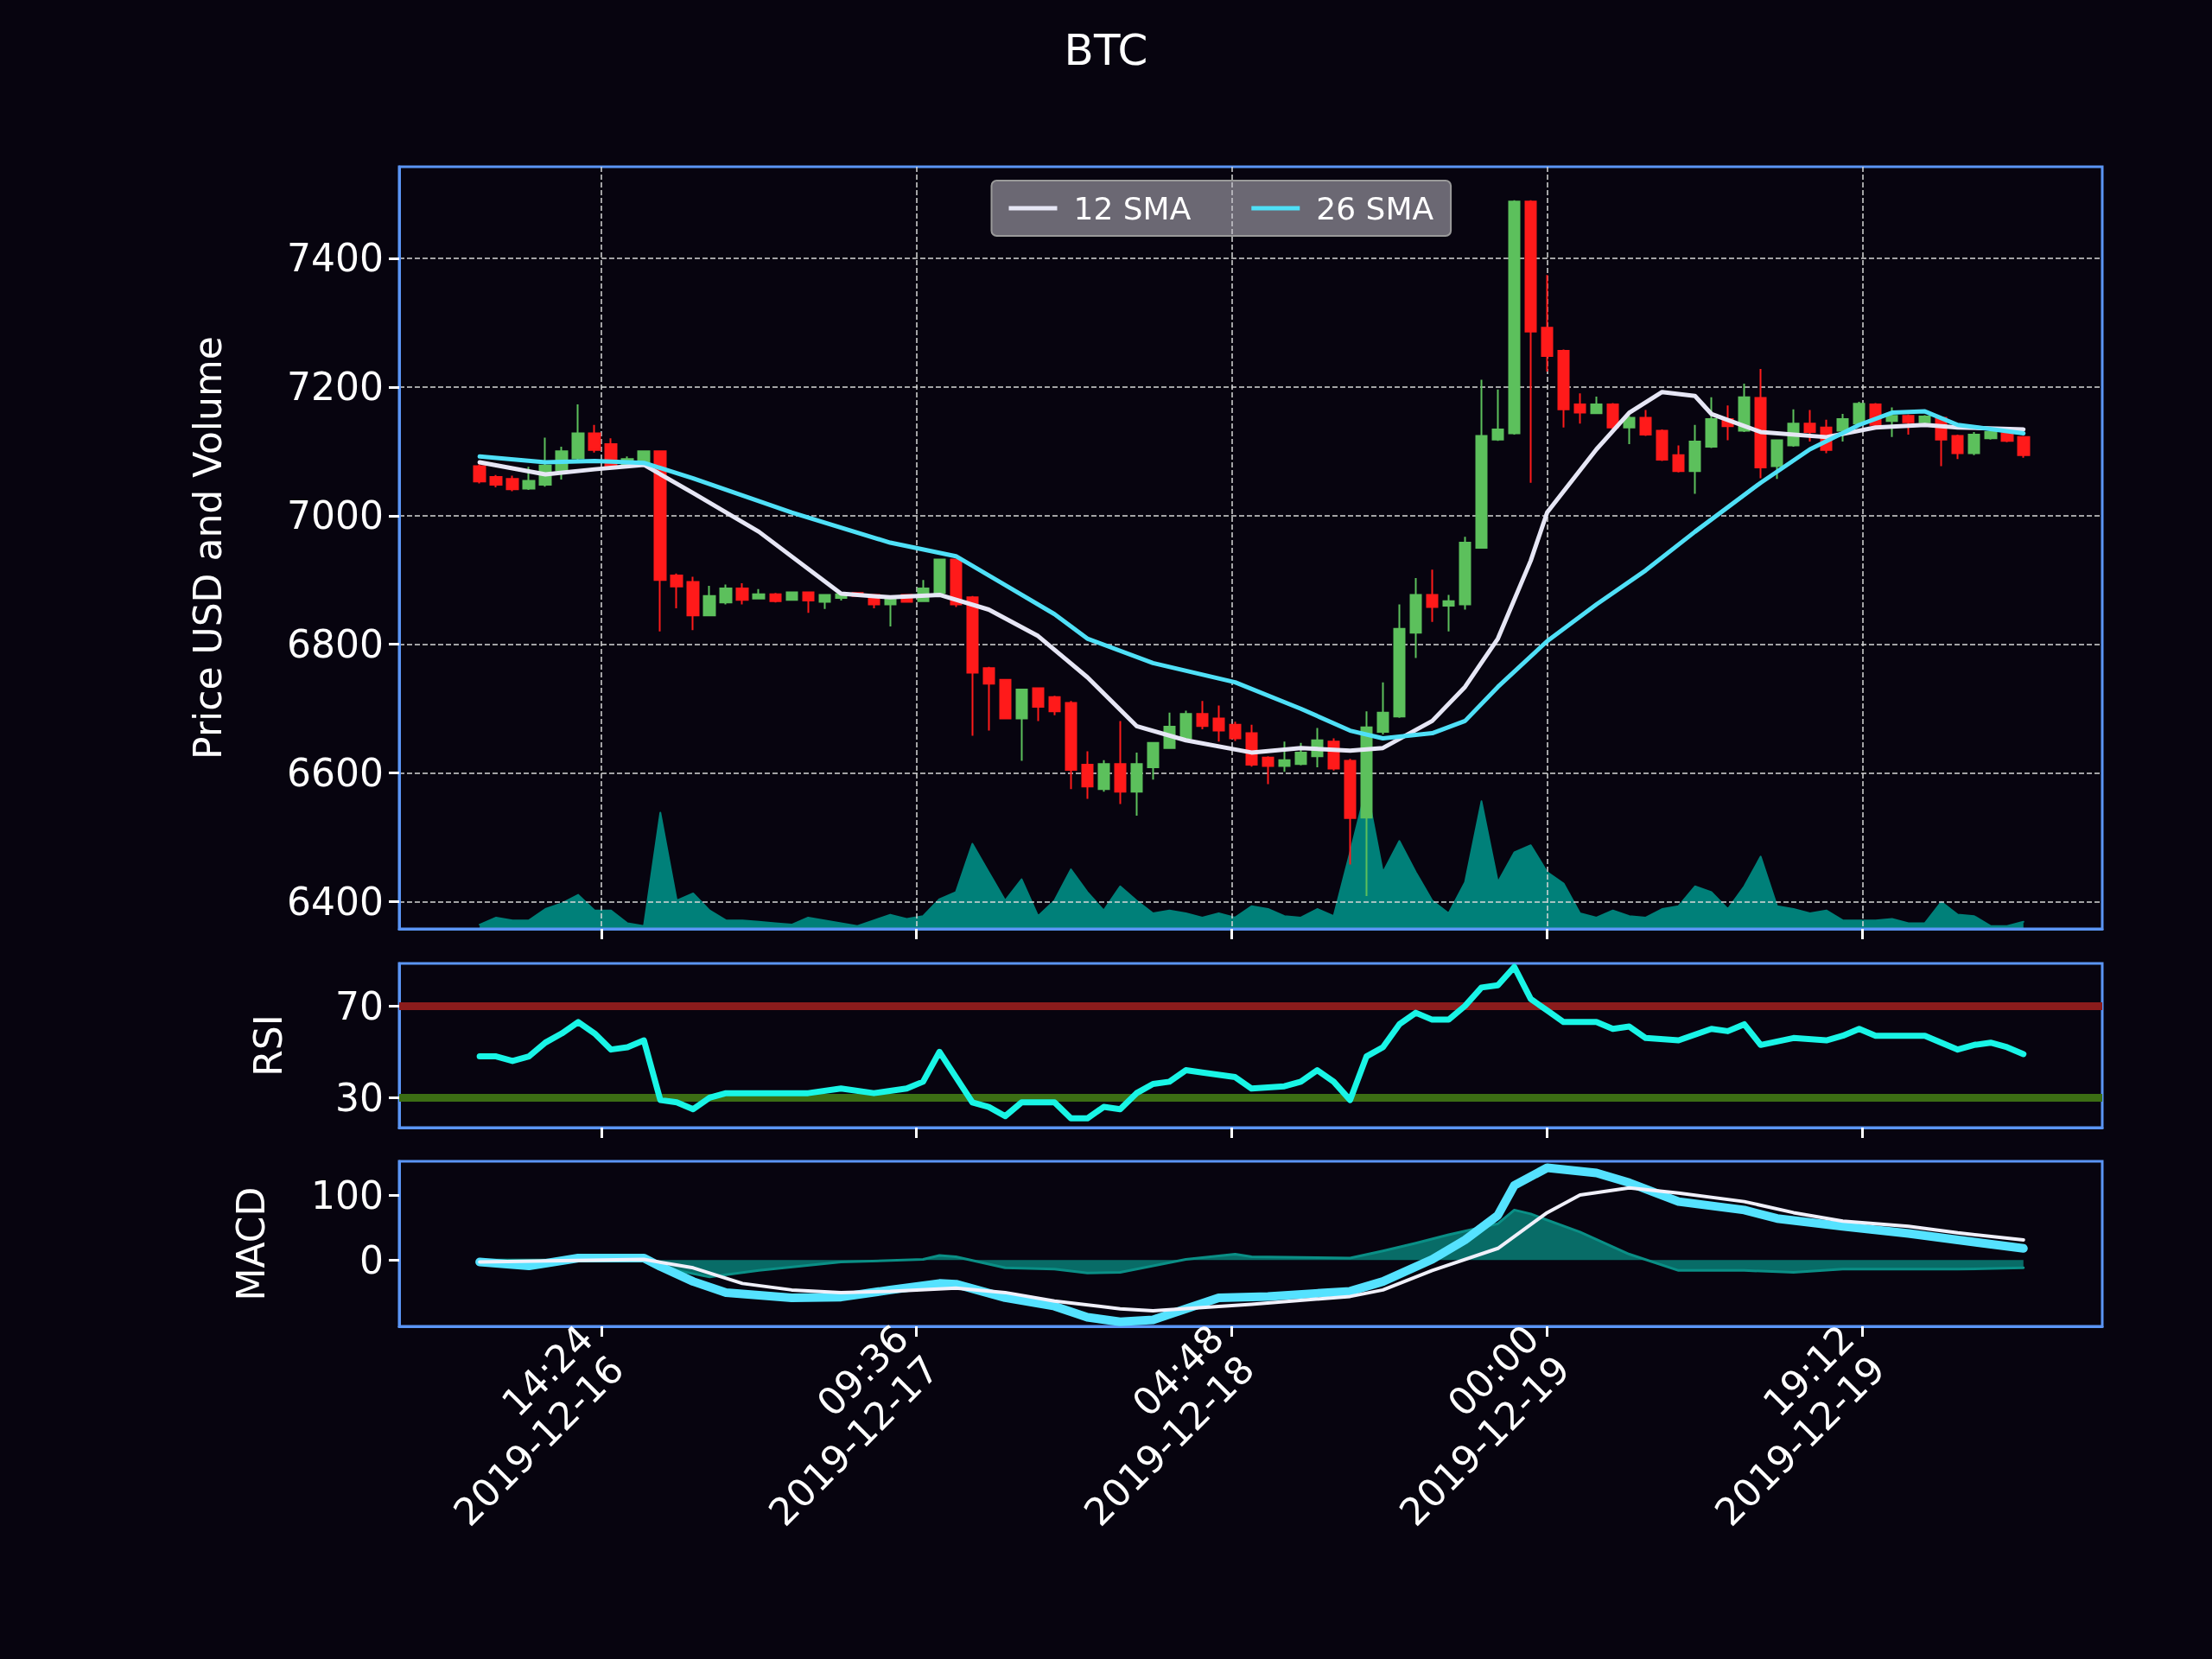 Image resolution: width=2212 pixels, height=1659 pixels. What do you see at coordinates (207, 548) in the screenshot?
I see `y-axis-title: Price USD and Volume` at bounding box center [207, 548].